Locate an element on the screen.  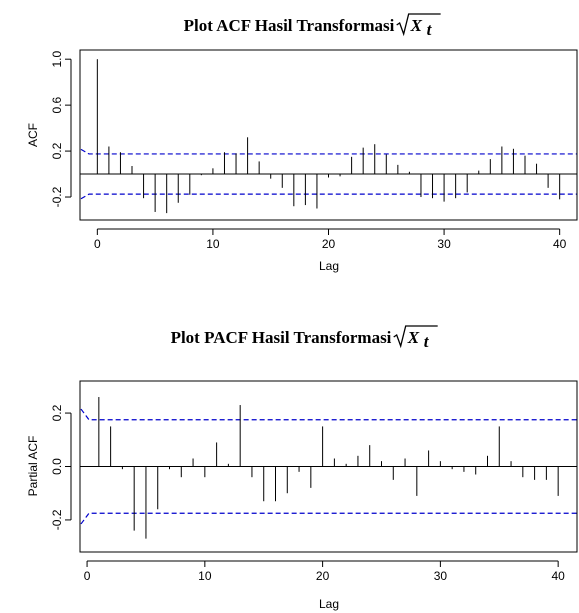
pacf-upper-conf-line is located at coordinates (328, 414).